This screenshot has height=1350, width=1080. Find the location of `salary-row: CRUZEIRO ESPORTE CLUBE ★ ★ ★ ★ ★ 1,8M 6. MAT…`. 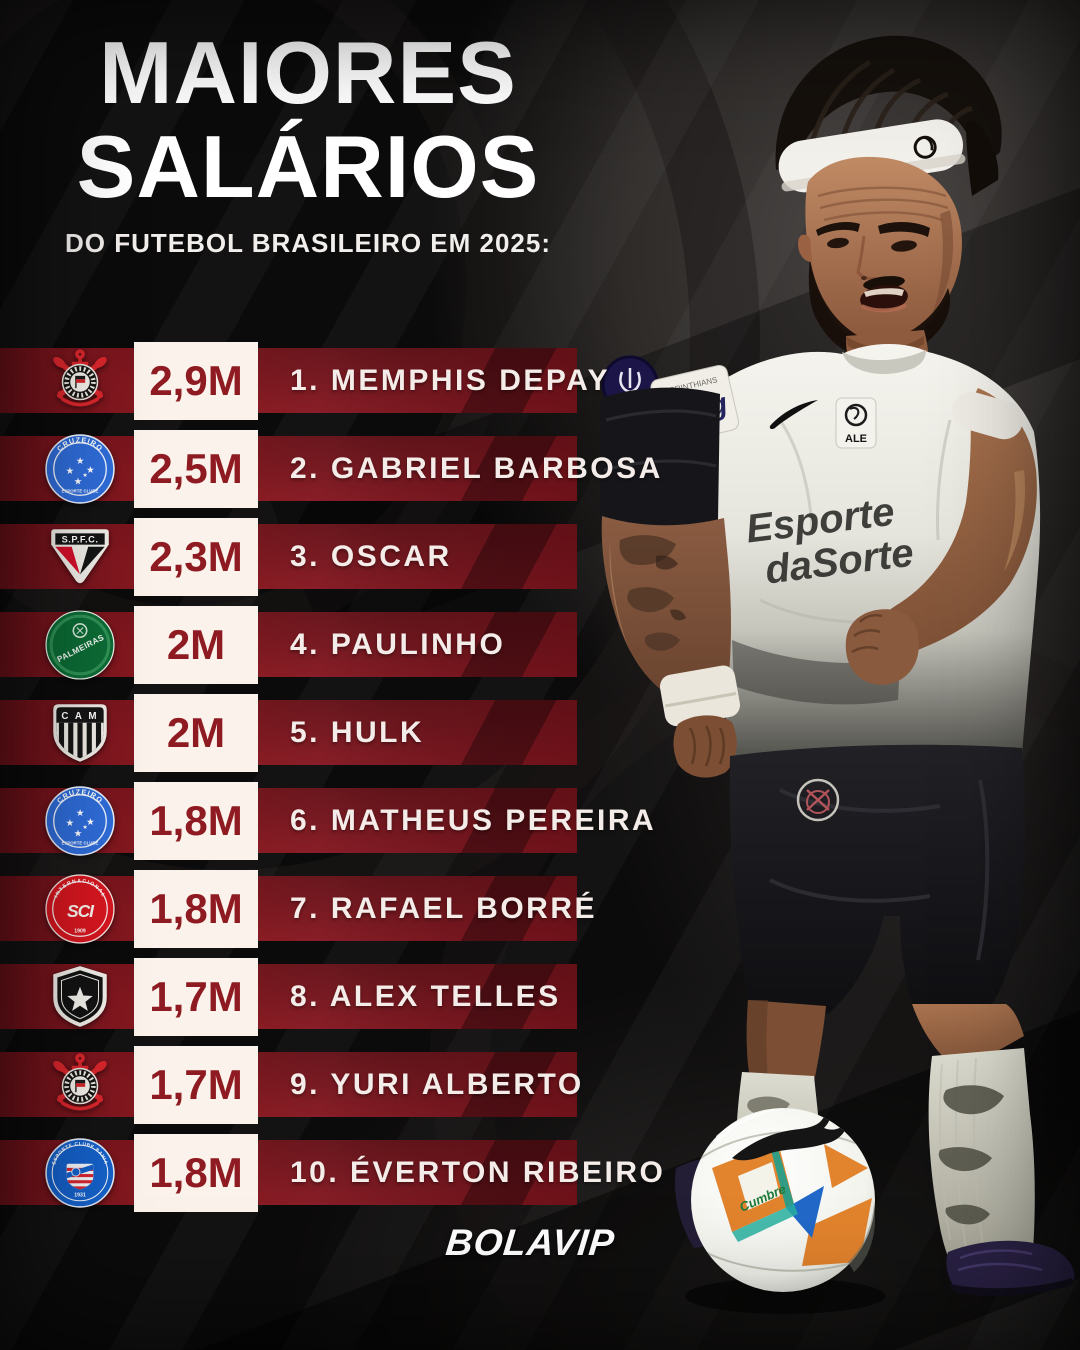

salary-row: CRUZEIRO ESPORTE CLUBE ★ ★ ★ ★ ★ 1,8M 6. MAT… is located at coordinates (327, 821).